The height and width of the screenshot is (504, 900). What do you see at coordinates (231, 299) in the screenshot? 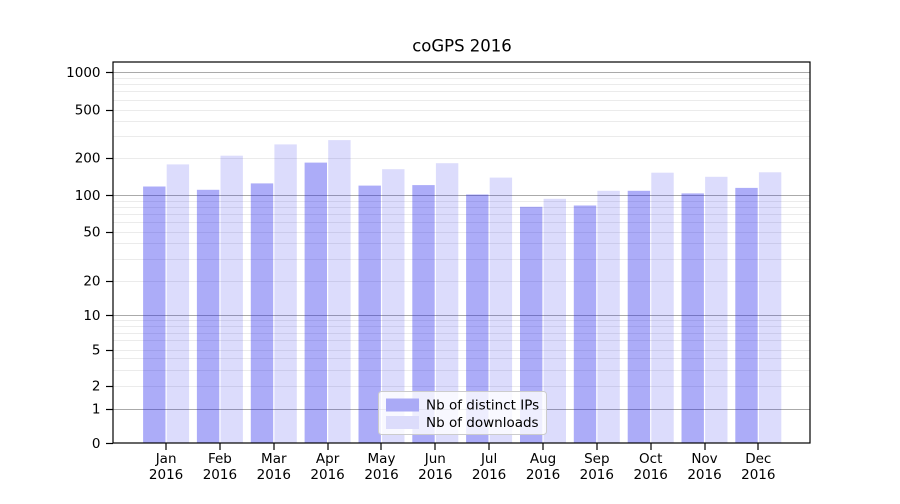
I see `bar-downloads-feb` at bounding box center [231, 299].